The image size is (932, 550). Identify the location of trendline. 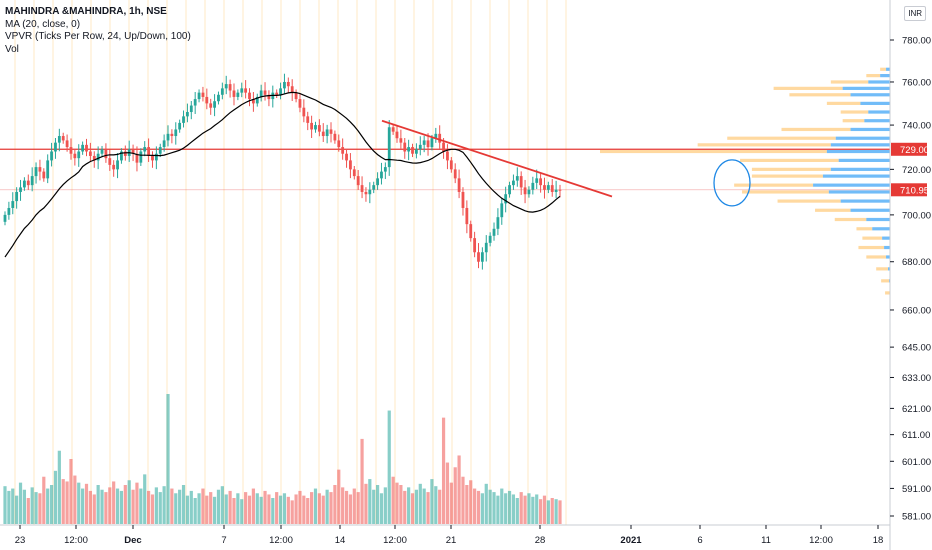
(497, 158).